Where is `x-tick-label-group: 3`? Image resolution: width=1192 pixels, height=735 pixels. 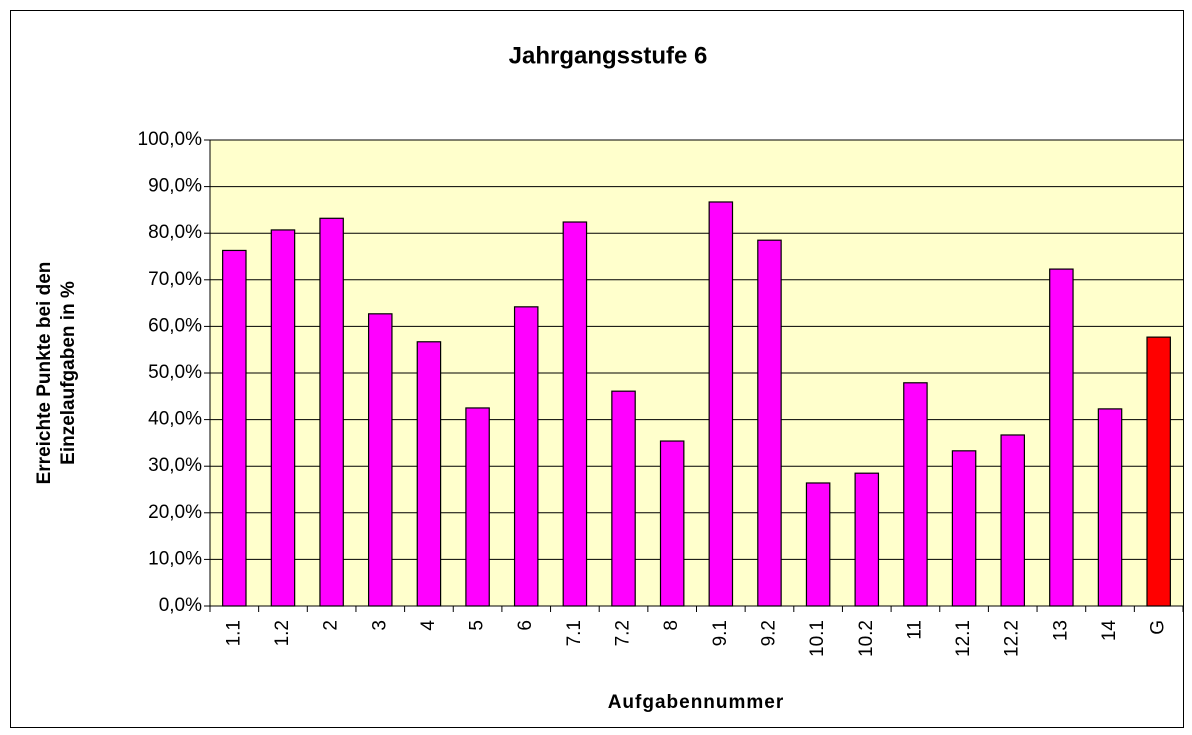 x-tick-label-group: 3 is located at coordinates (379, 625).